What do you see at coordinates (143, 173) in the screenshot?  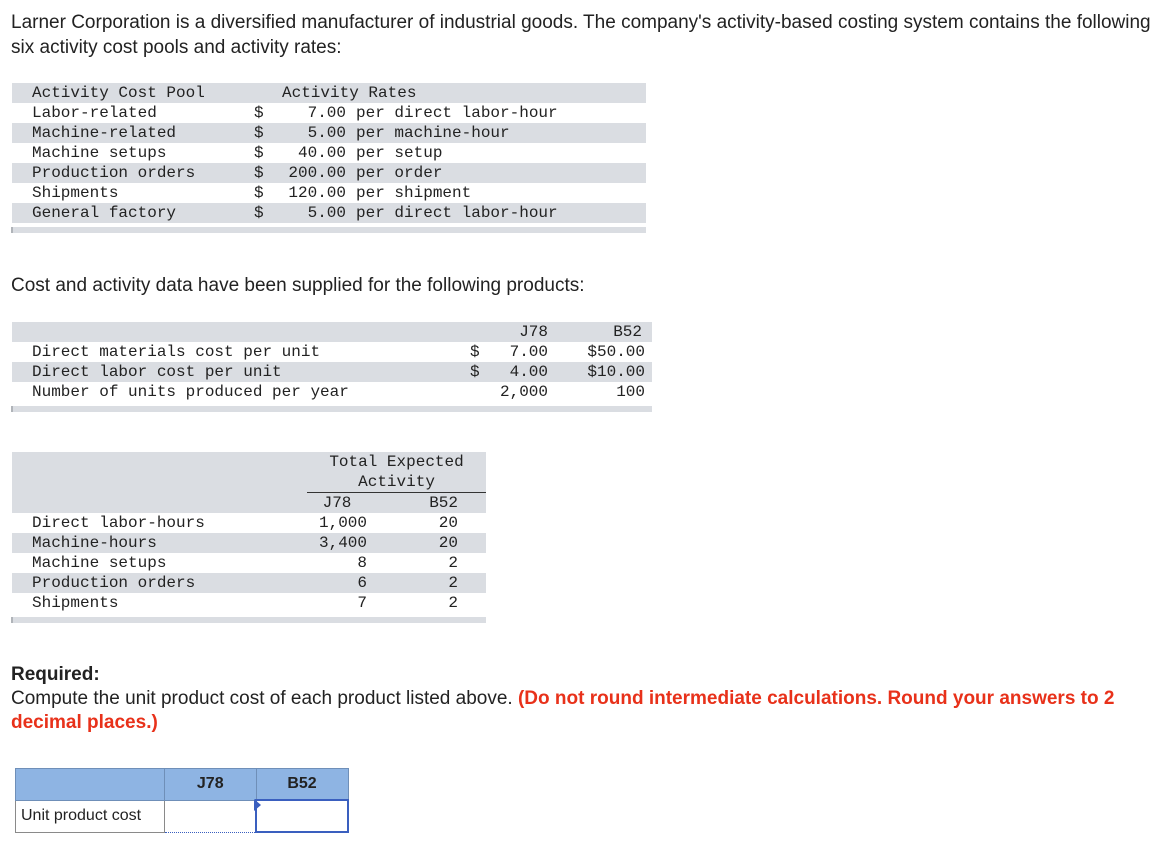 I see `activity-pool-name: Production orders` at bounding box center [143, 173].